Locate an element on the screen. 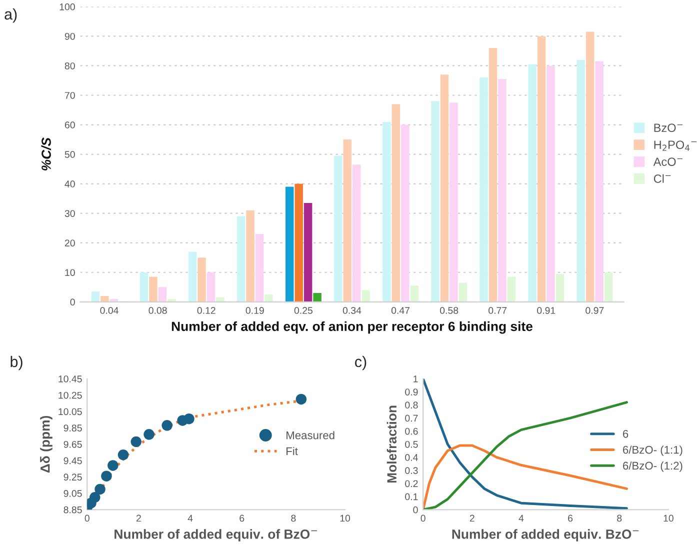 The image size is (697, 557). legend-label: 6 is located at coordinates (625, 434).